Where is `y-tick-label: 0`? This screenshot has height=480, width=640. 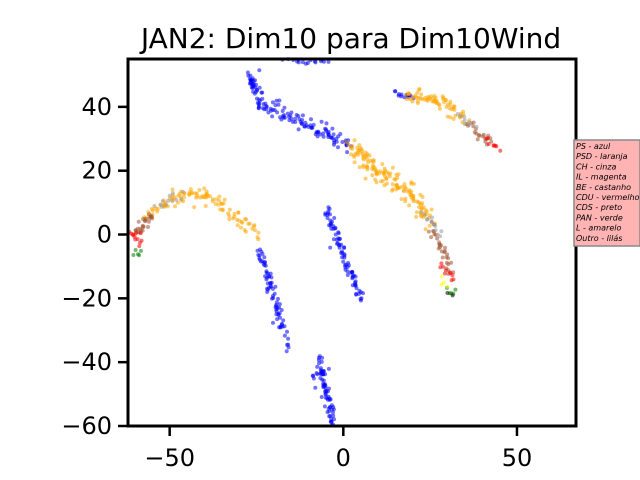
y-tick-label: 0 is located at coordinates (104, 235).